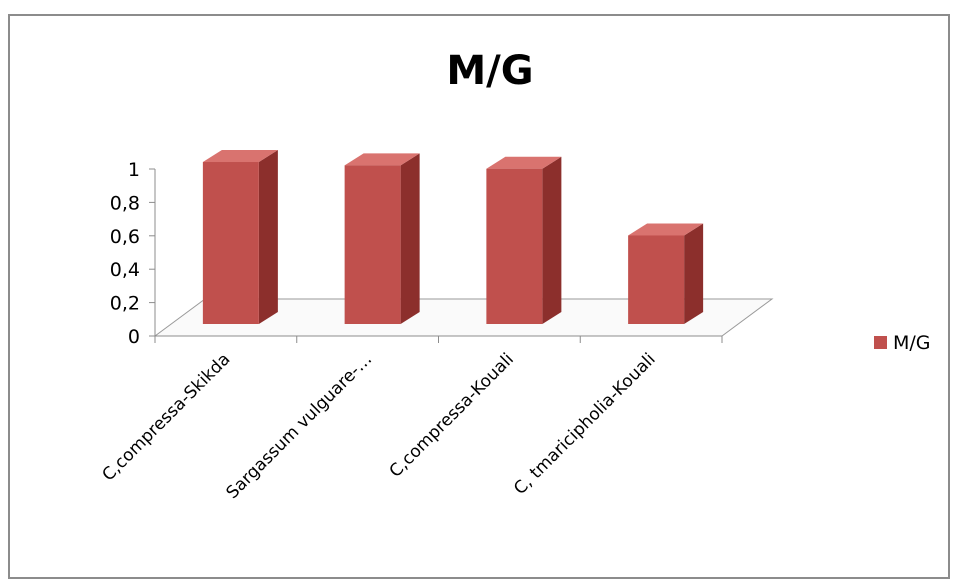 The height and width of the screenshot is (583, 960). I want to click on legend-swatch, so click(880, 342).